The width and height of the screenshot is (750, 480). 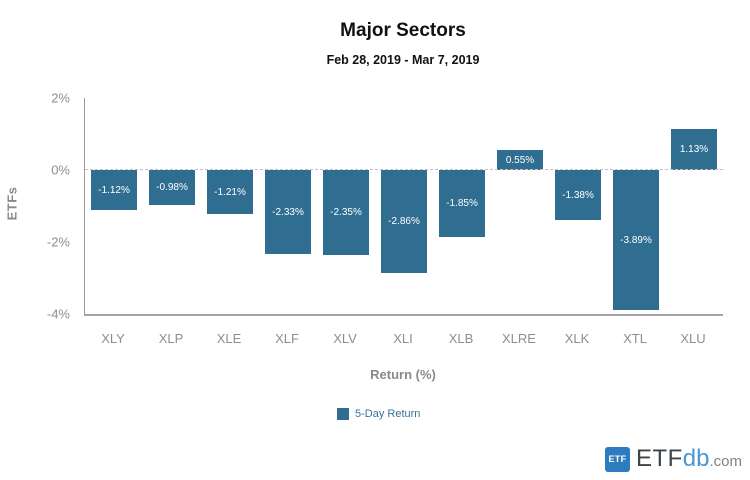 I want to click on chart-subtitle: Feb 28, 2019 - Mar 7, 2019, so click(x=403, y=60).